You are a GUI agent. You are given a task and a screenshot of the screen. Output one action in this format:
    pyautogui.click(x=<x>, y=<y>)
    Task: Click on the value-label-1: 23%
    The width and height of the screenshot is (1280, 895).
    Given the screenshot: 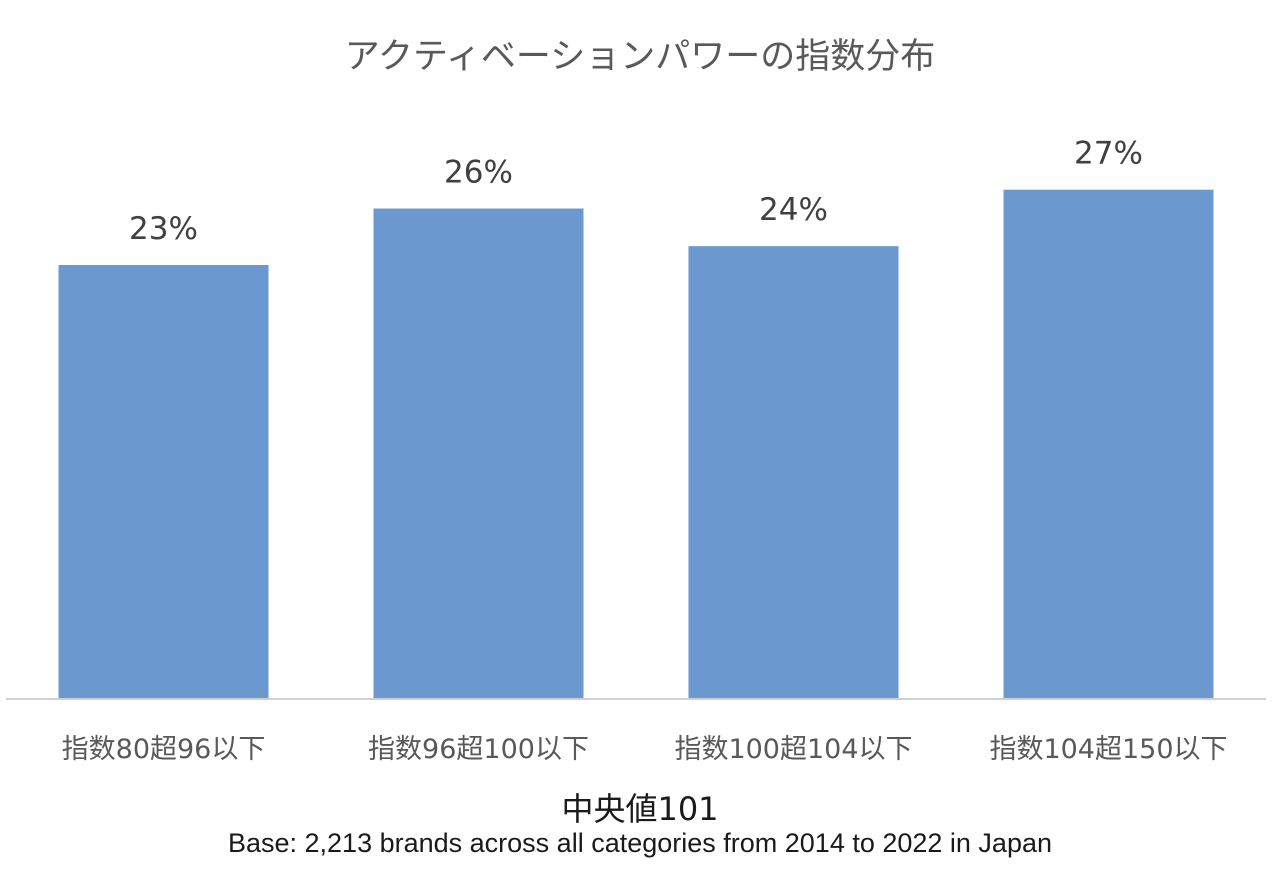 What is the action you would take?
    pyautogui.click(x=163, y=229)
    